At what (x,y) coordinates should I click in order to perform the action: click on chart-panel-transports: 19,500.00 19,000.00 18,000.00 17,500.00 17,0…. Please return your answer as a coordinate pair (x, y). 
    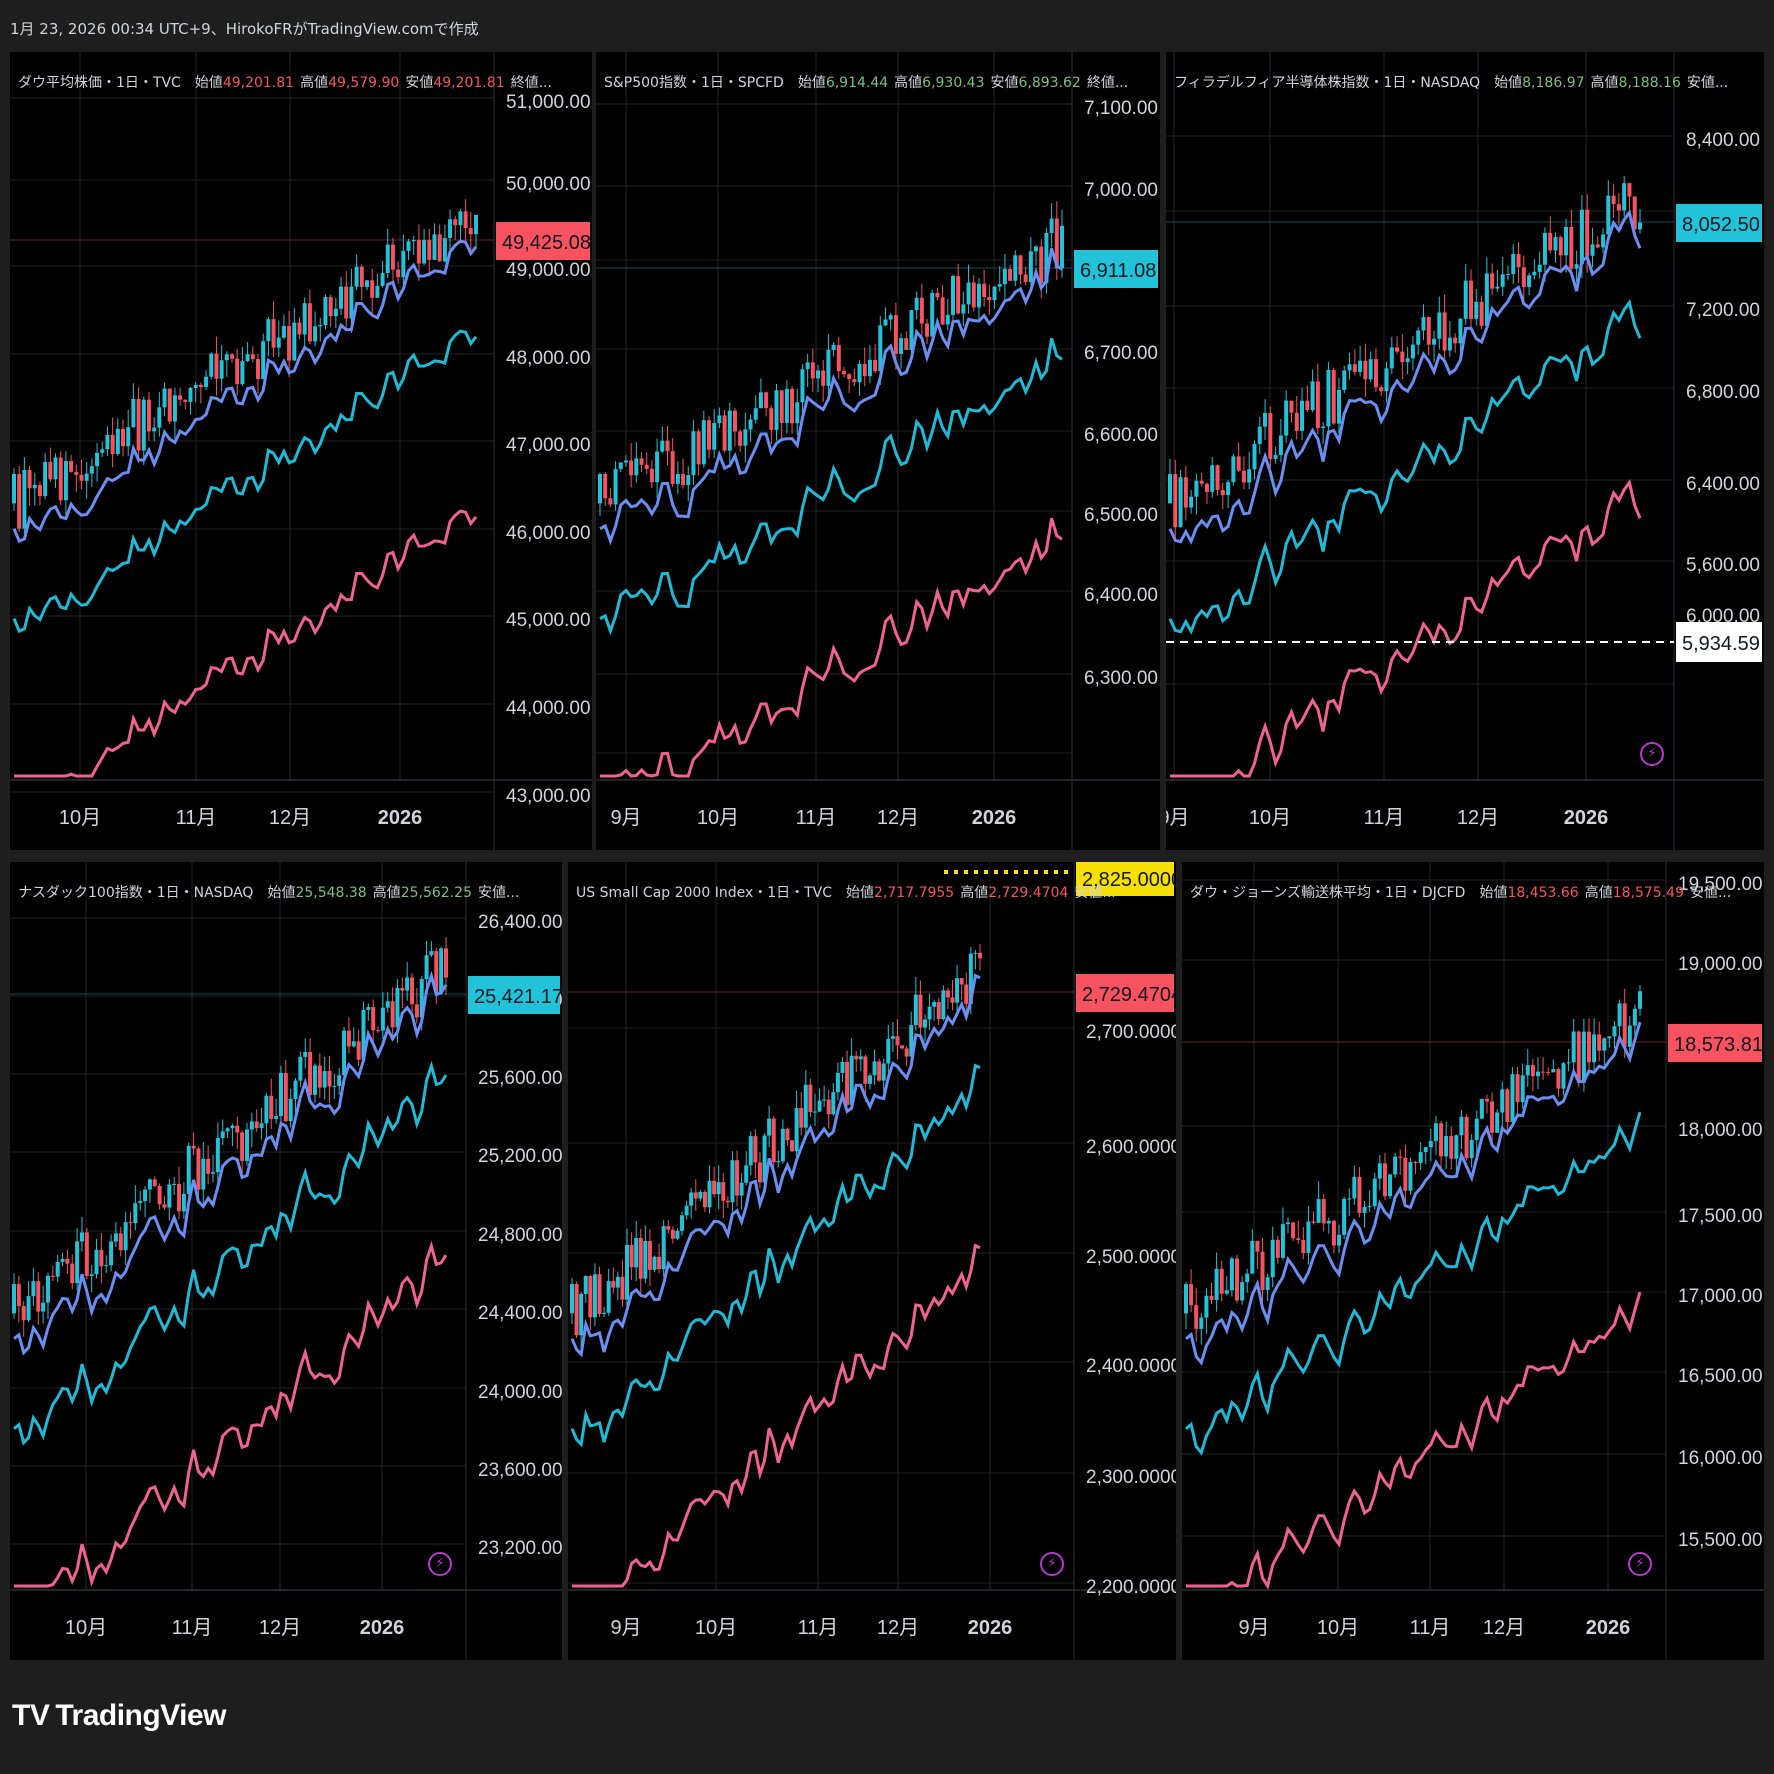
    Looking at the image, I should click on (1473, 1261).